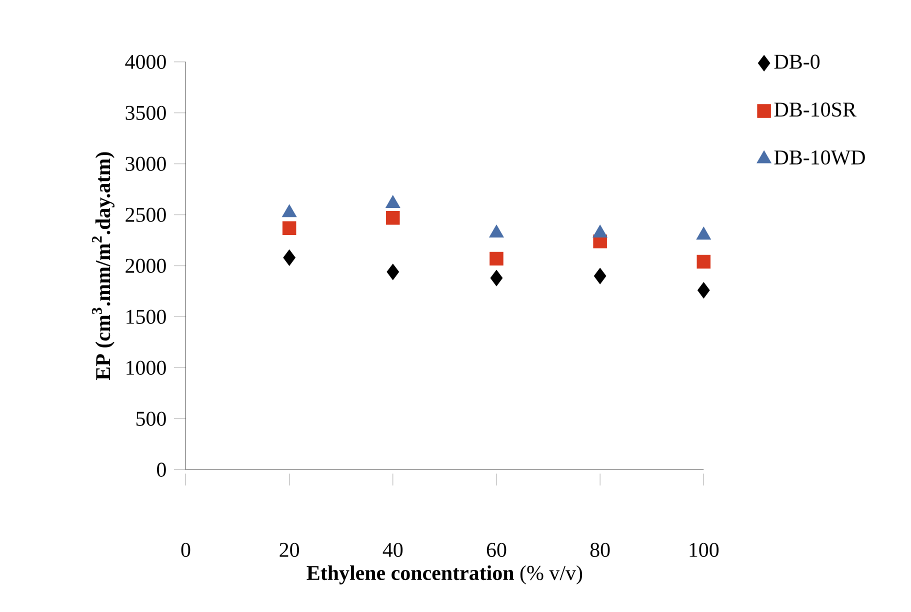 The height and width of the screenshot is (612, 911). I want to click on y-tick-label: 1000, so click(146, 367).